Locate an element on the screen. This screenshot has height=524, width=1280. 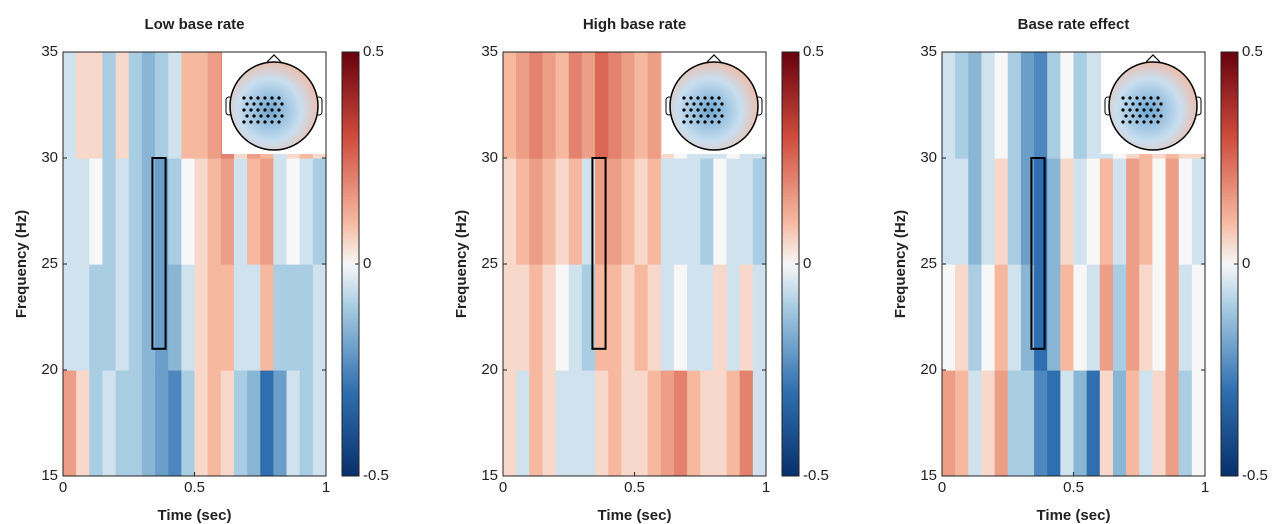
nose is located at coordinates (274, 58).